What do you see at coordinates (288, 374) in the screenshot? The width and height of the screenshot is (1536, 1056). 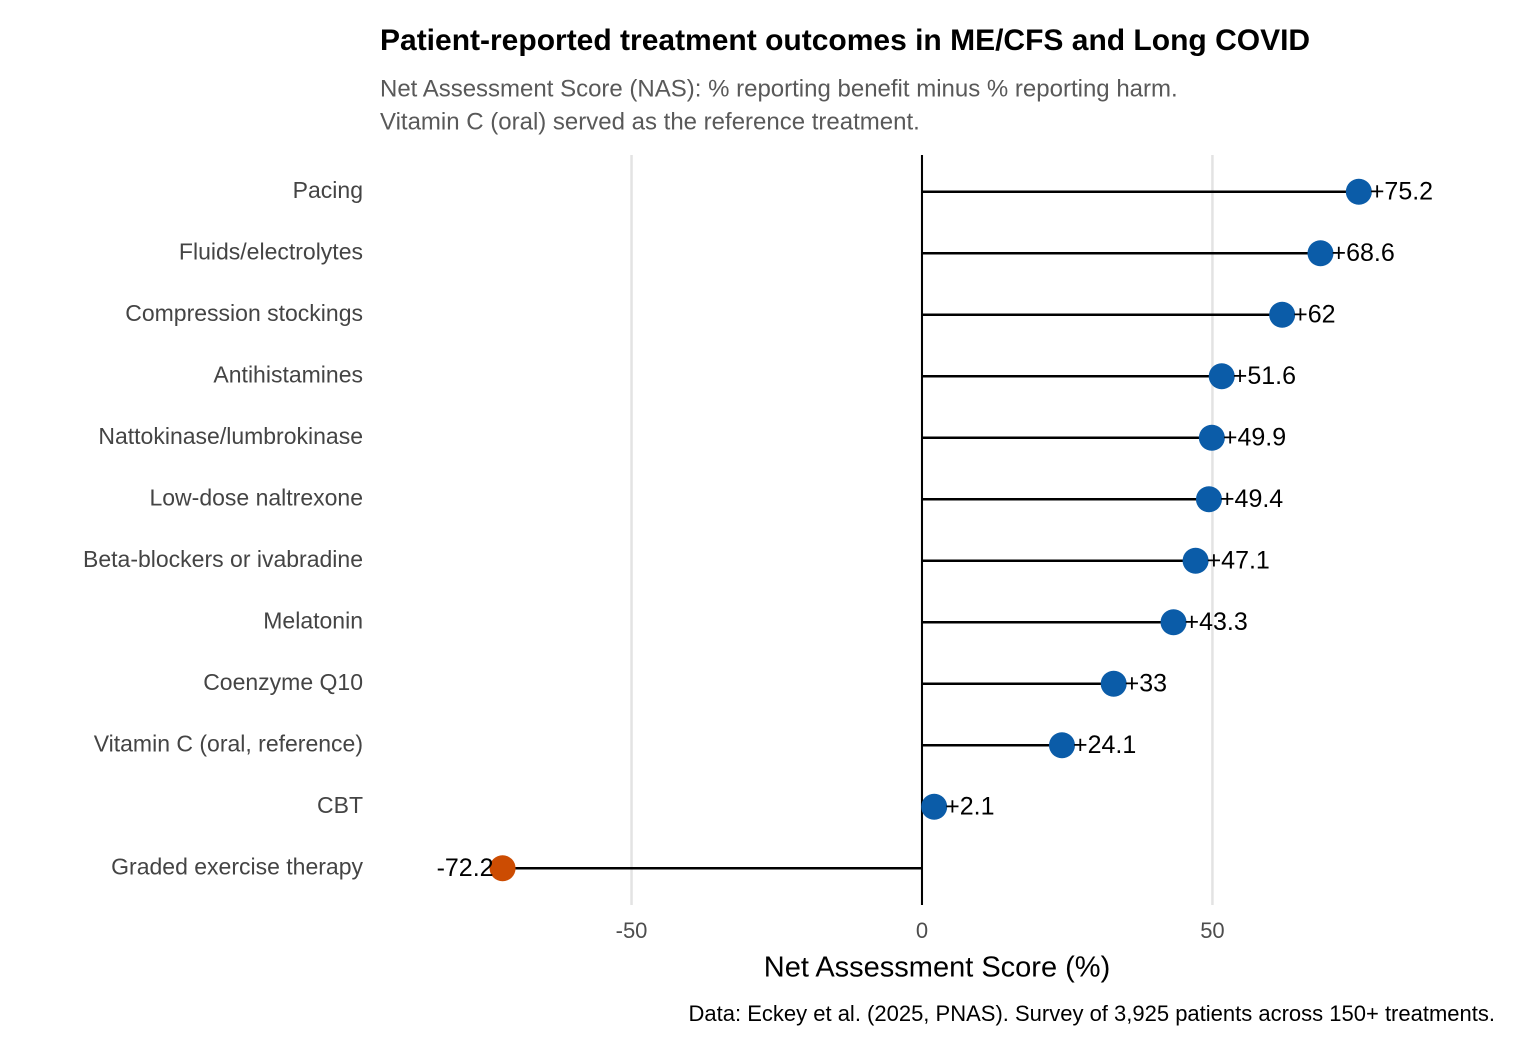 I see `y-tick-label: Antihistamines` at bounding box center [288, 374].